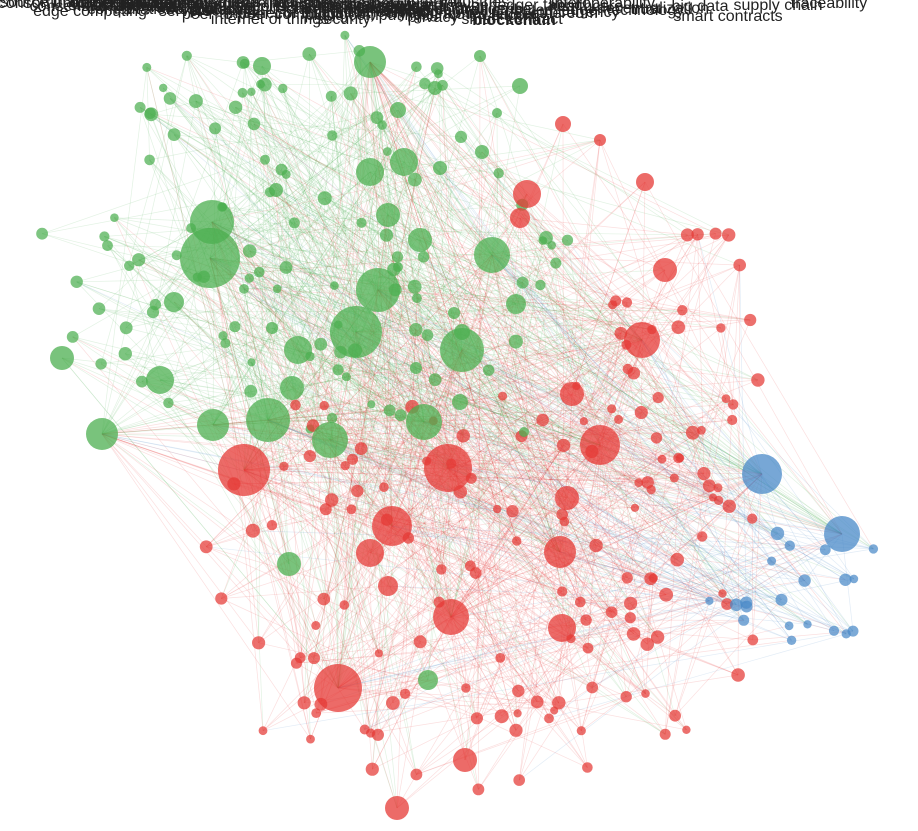  I want to click on node-label: consortium blockchain, so click(78, 6).